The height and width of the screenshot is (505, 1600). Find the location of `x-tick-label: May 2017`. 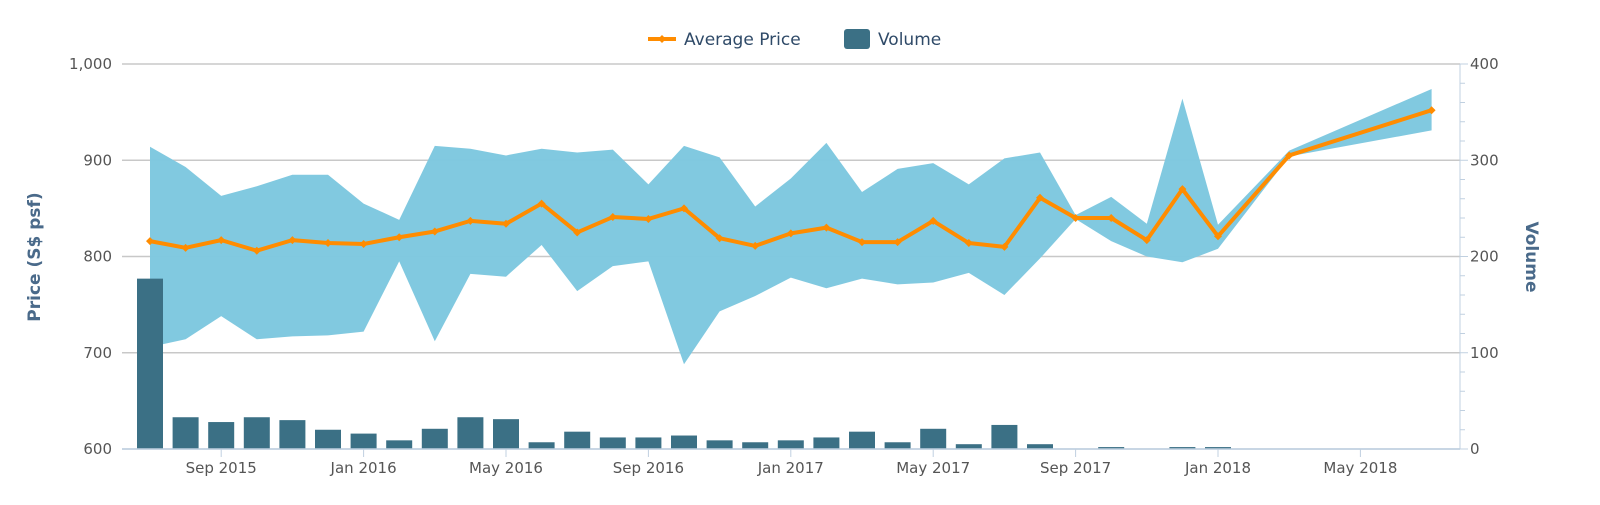

x-tick-label: May 2017 is located at coordinates (933, 468).